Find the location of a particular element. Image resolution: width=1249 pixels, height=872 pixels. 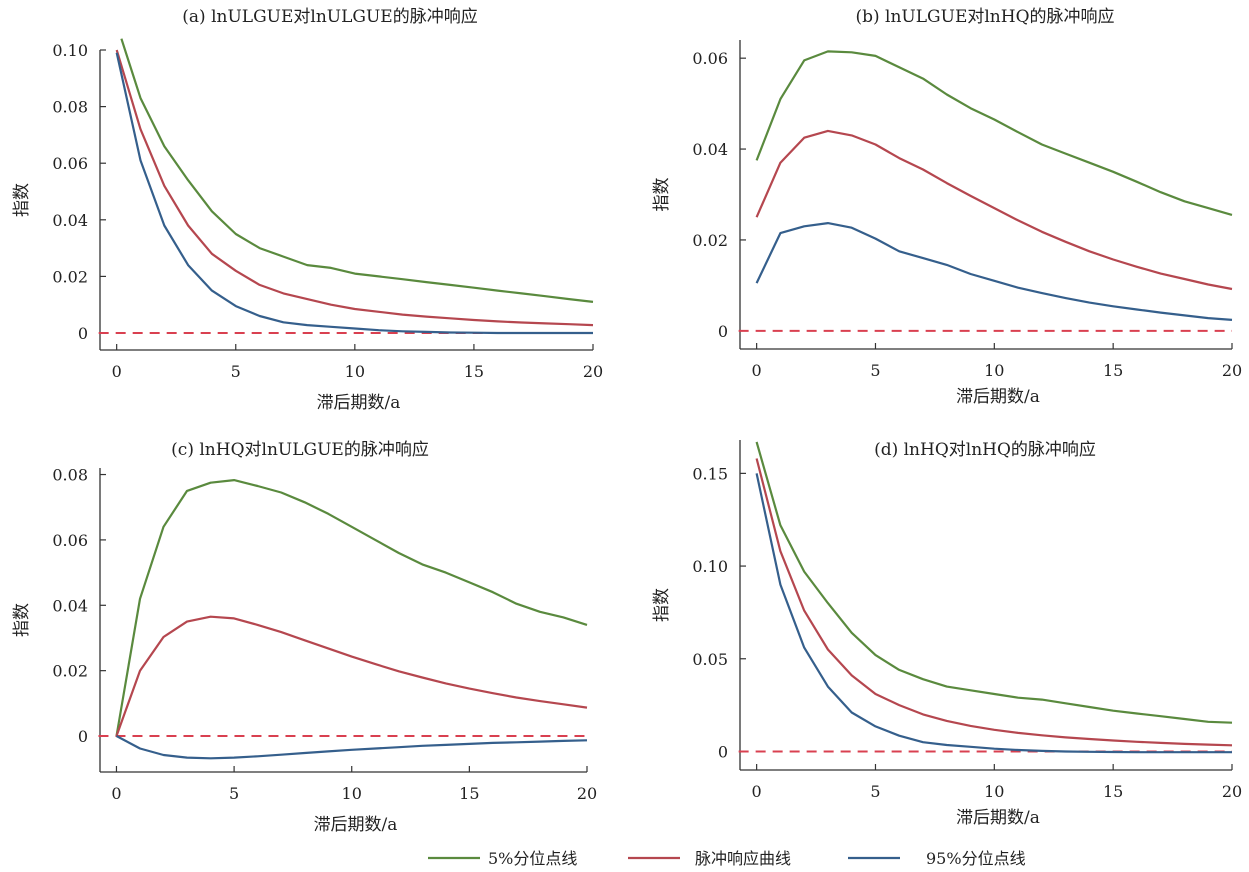

legend-label: 95%分位点线 is located at coordinates (976, 858).